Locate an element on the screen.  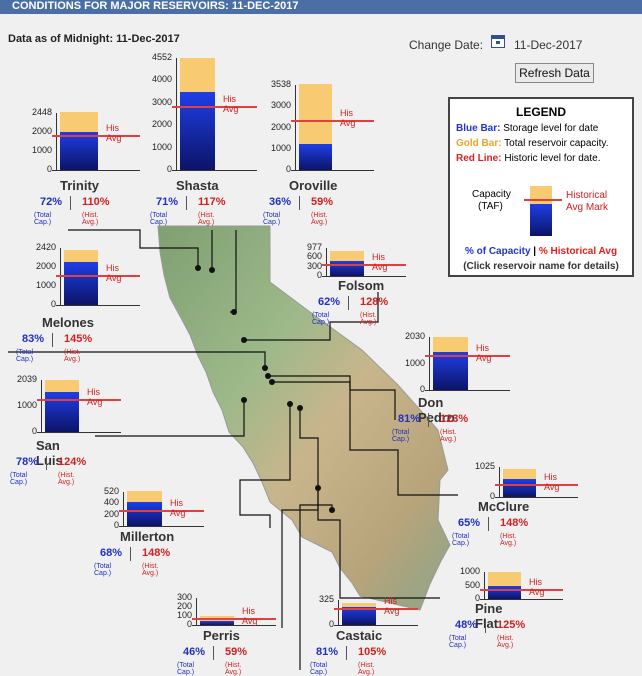
legend-percent-key: % of Capacity | % Historical Avg is located at coordinates (541, 251).